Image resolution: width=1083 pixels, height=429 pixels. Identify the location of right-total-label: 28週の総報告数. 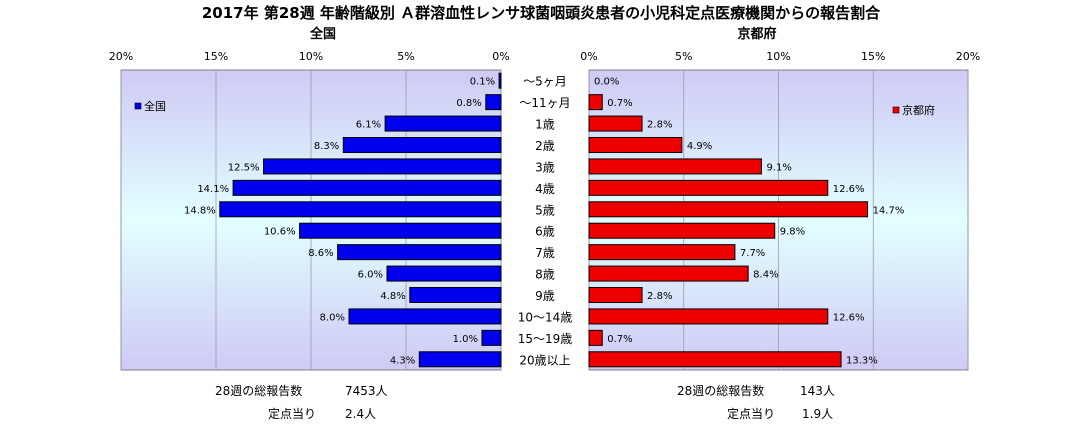
(720, 390).